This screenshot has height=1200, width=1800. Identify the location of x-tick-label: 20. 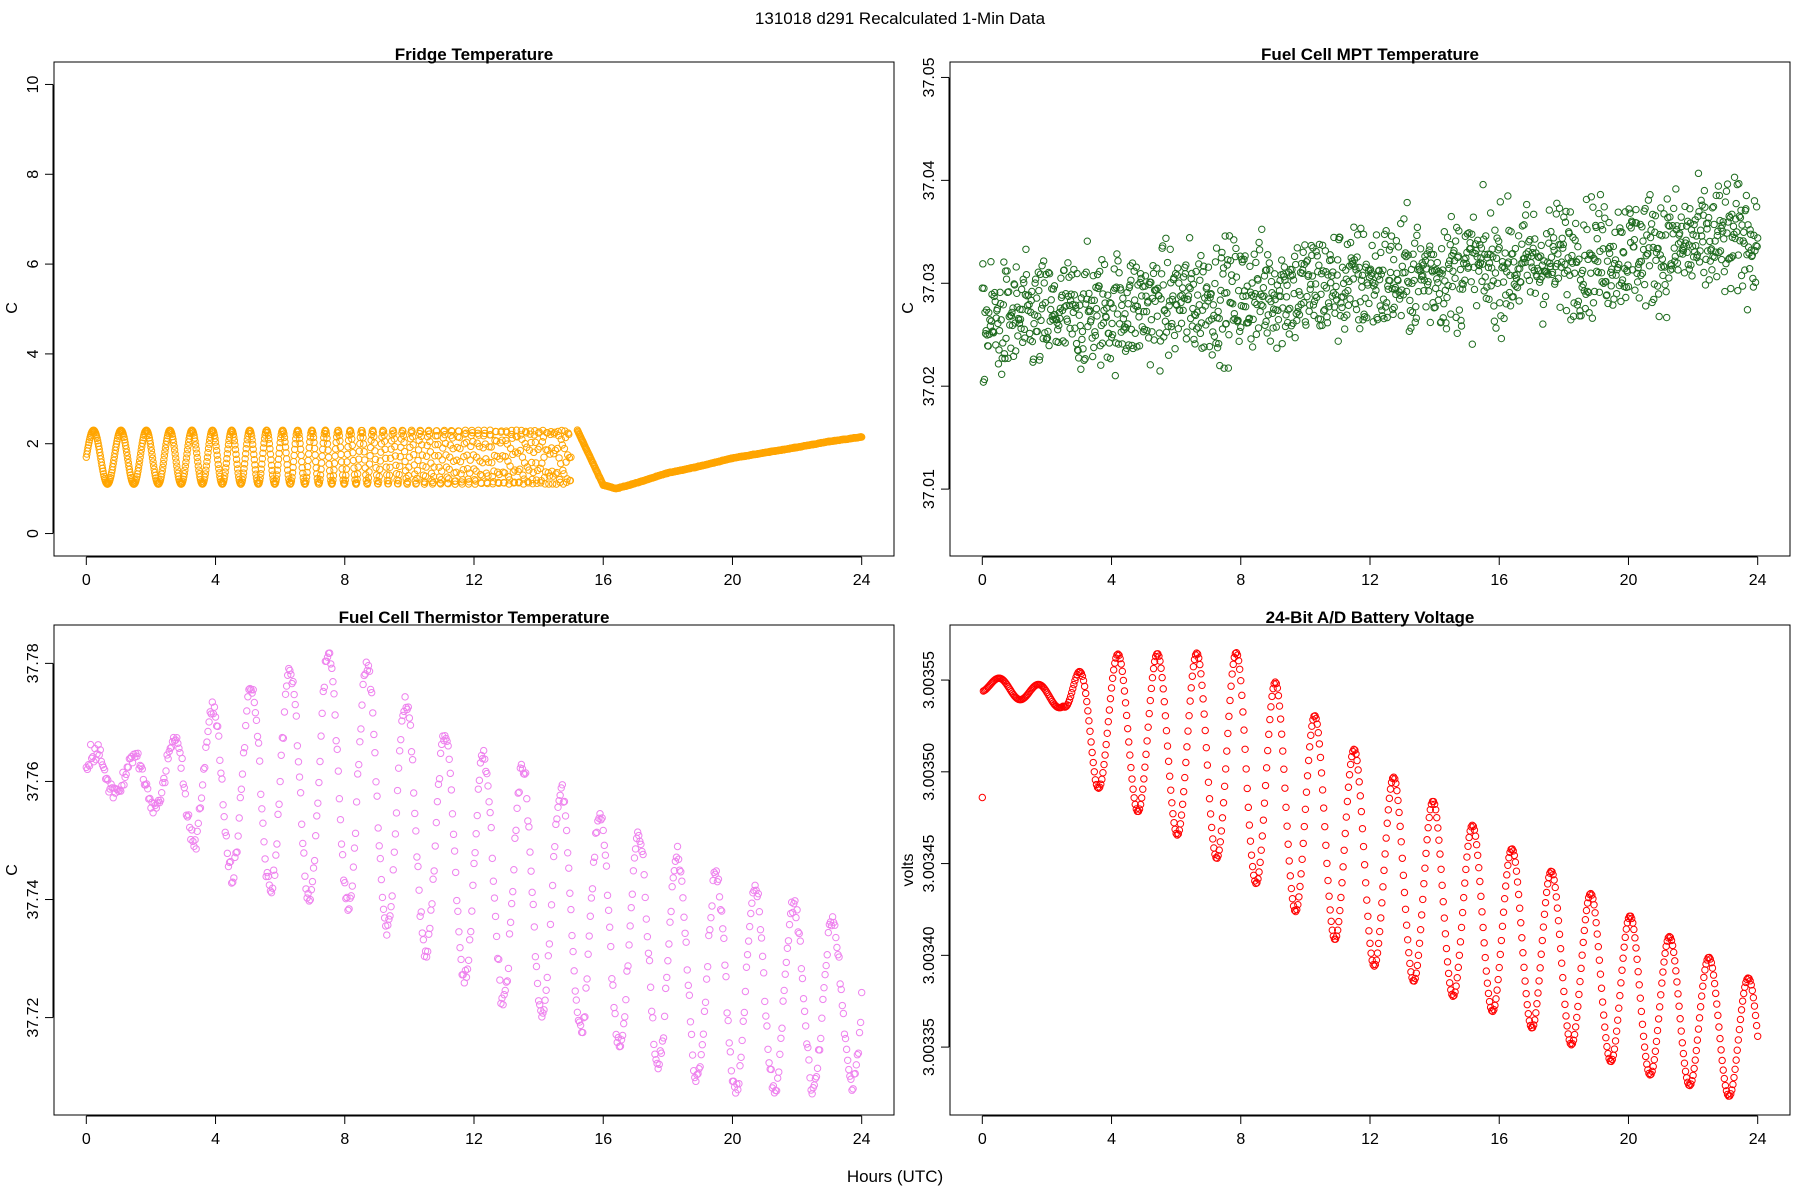
(733, 580).